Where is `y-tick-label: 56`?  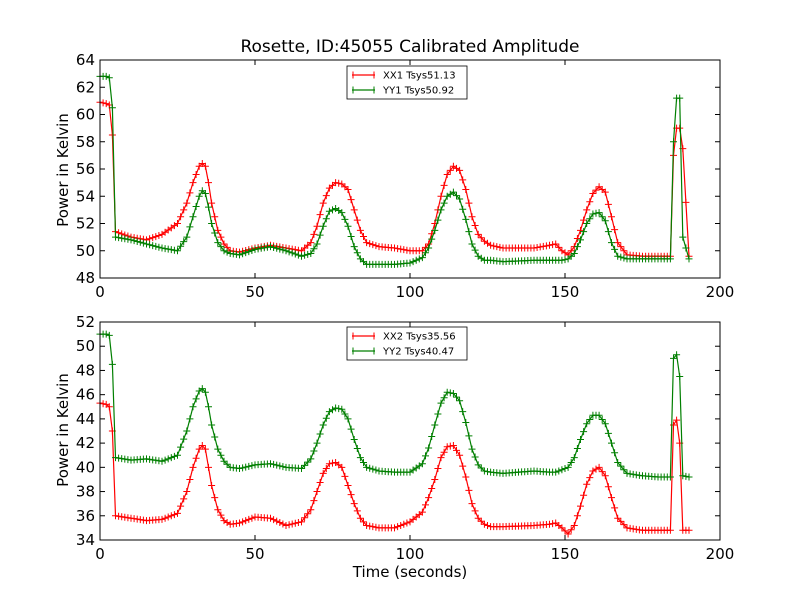
y-tick-label: 56 is located at coordinates (85, 169).